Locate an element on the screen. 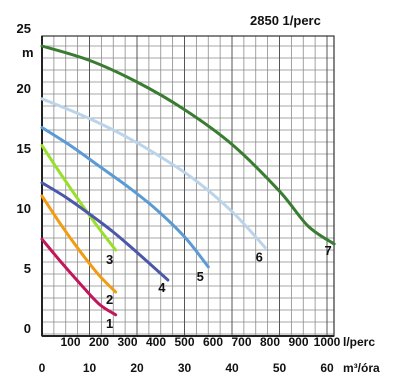  x-secondary-tick-label: 100 is located at coordinates (70, 342).